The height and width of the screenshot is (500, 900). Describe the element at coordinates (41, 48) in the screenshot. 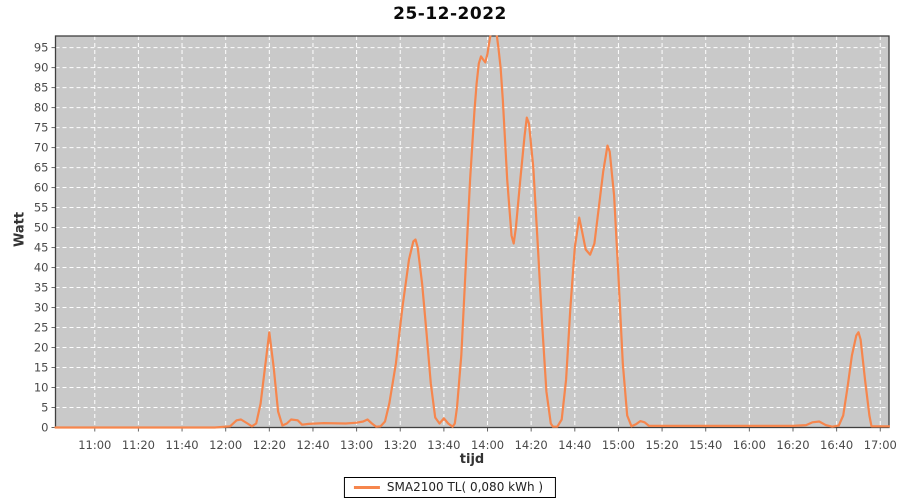

I see `y-tick-label: 95` at that location.